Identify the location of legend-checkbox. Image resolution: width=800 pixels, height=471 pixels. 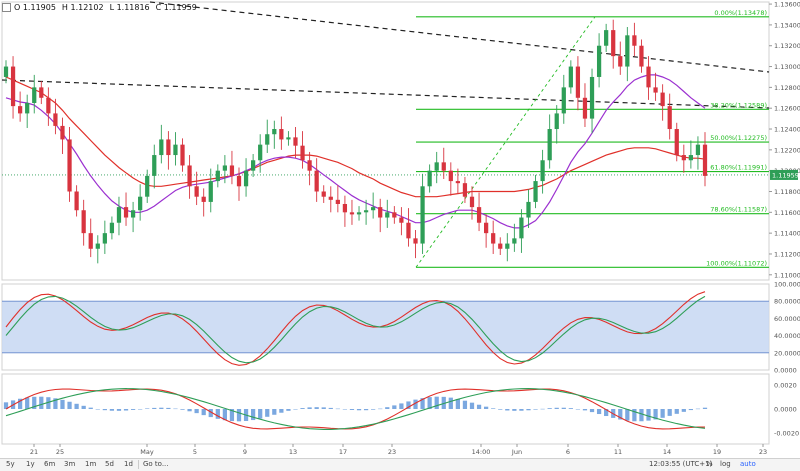
(6, 7).